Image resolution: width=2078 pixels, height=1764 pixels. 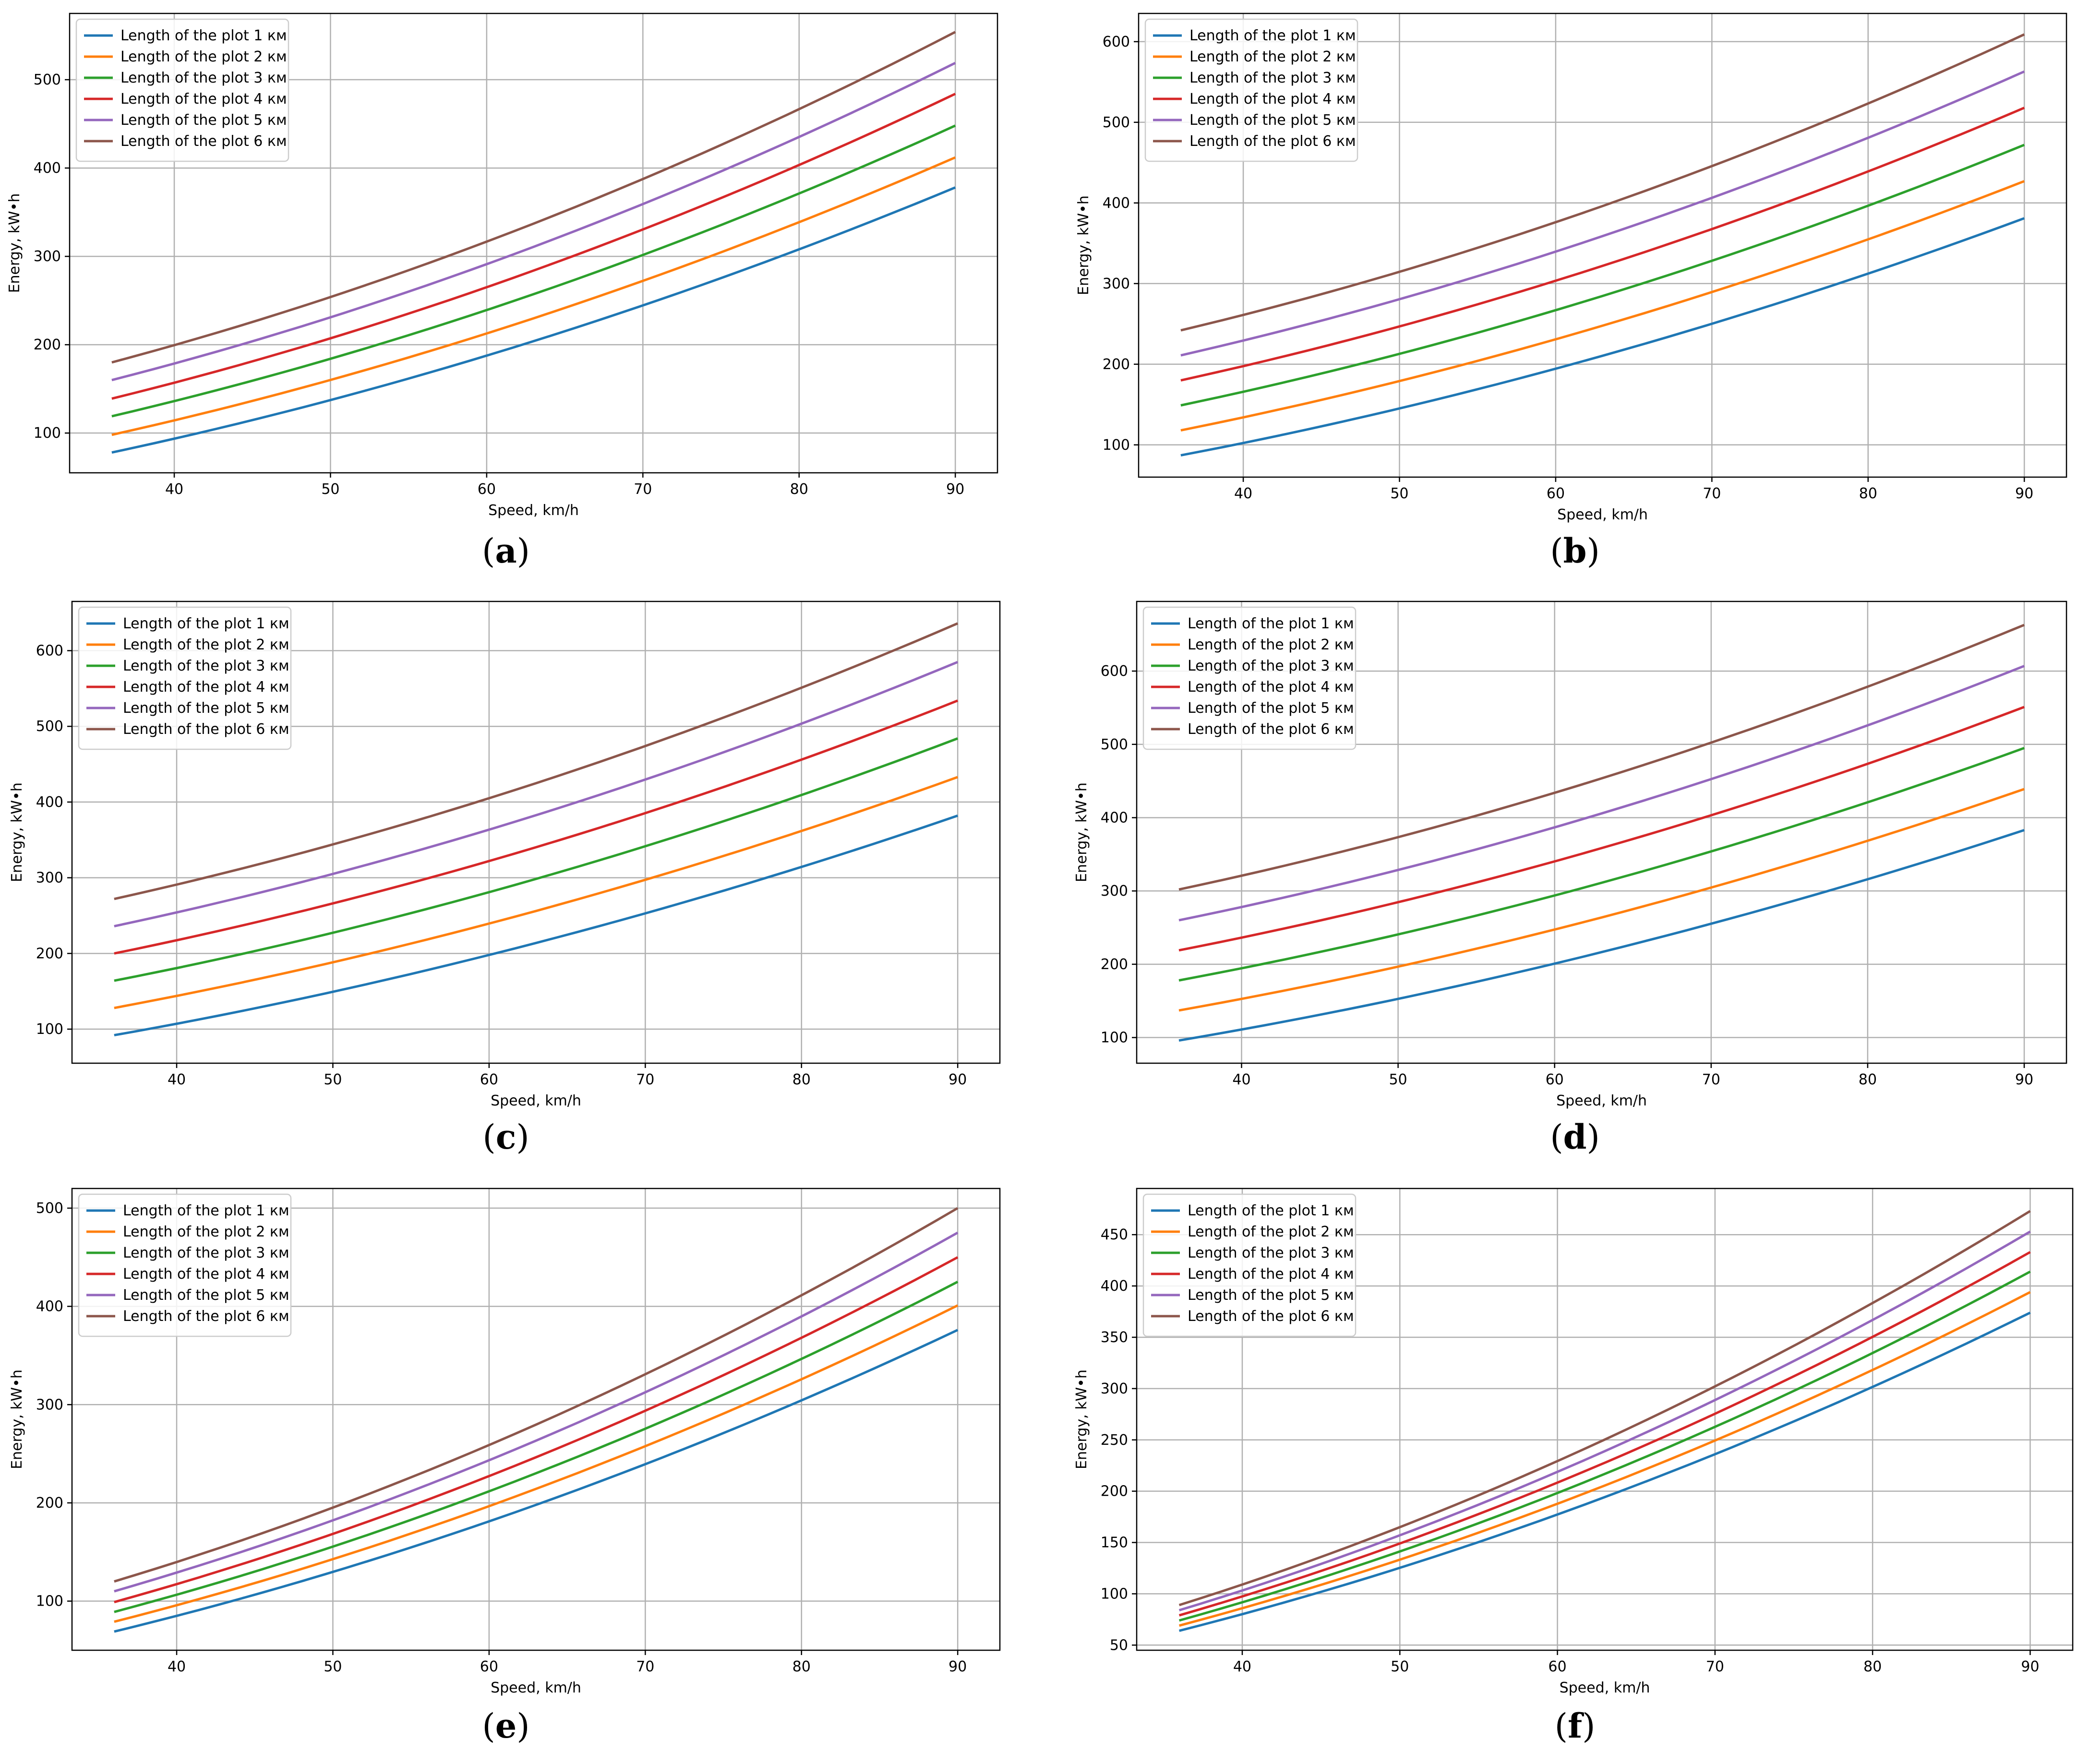 I want to click on caption-letter: c, so click(x=506, y=1137).